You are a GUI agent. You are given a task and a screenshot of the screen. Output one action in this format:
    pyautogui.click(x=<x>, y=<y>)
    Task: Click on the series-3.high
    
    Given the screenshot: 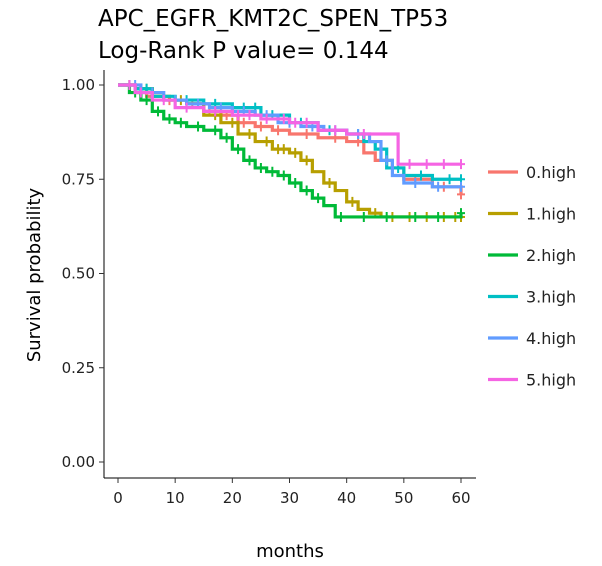 What is the action you would take?
    pyautogui.click(x=291, y=132)
    